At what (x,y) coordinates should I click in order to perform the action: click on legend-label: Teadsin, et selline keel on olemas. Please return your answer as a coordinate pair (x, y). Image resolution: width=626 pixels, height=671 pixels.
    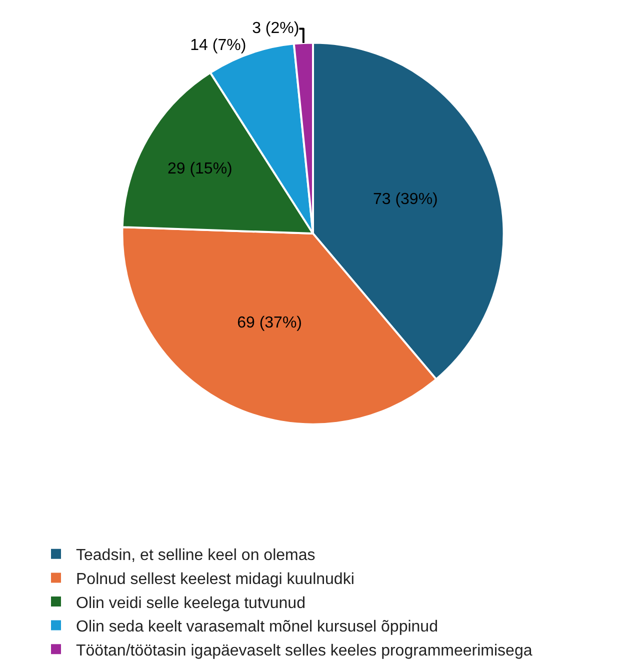
    Looking at the image, I should click on (196, 555).